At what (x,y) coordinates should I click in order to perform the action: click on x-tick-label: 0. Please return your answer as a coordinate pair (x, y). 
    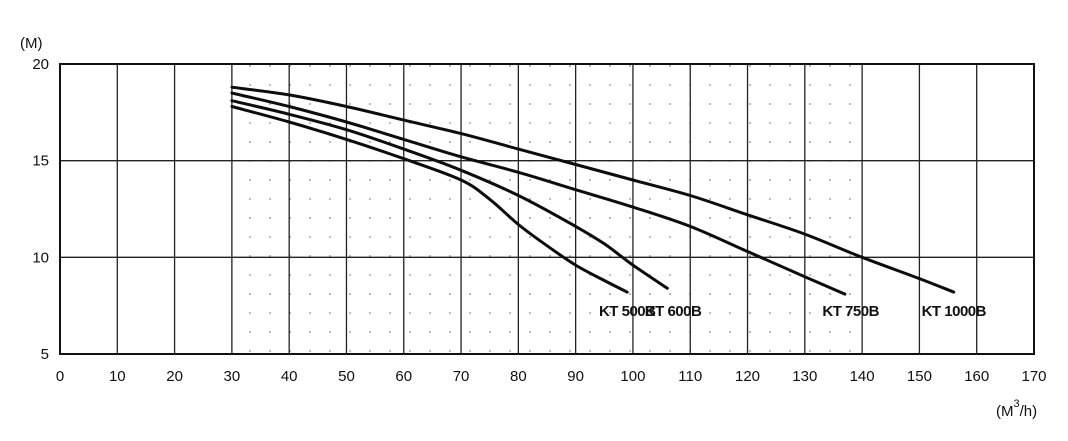
    Looking at the image, I should click on (60, 376).